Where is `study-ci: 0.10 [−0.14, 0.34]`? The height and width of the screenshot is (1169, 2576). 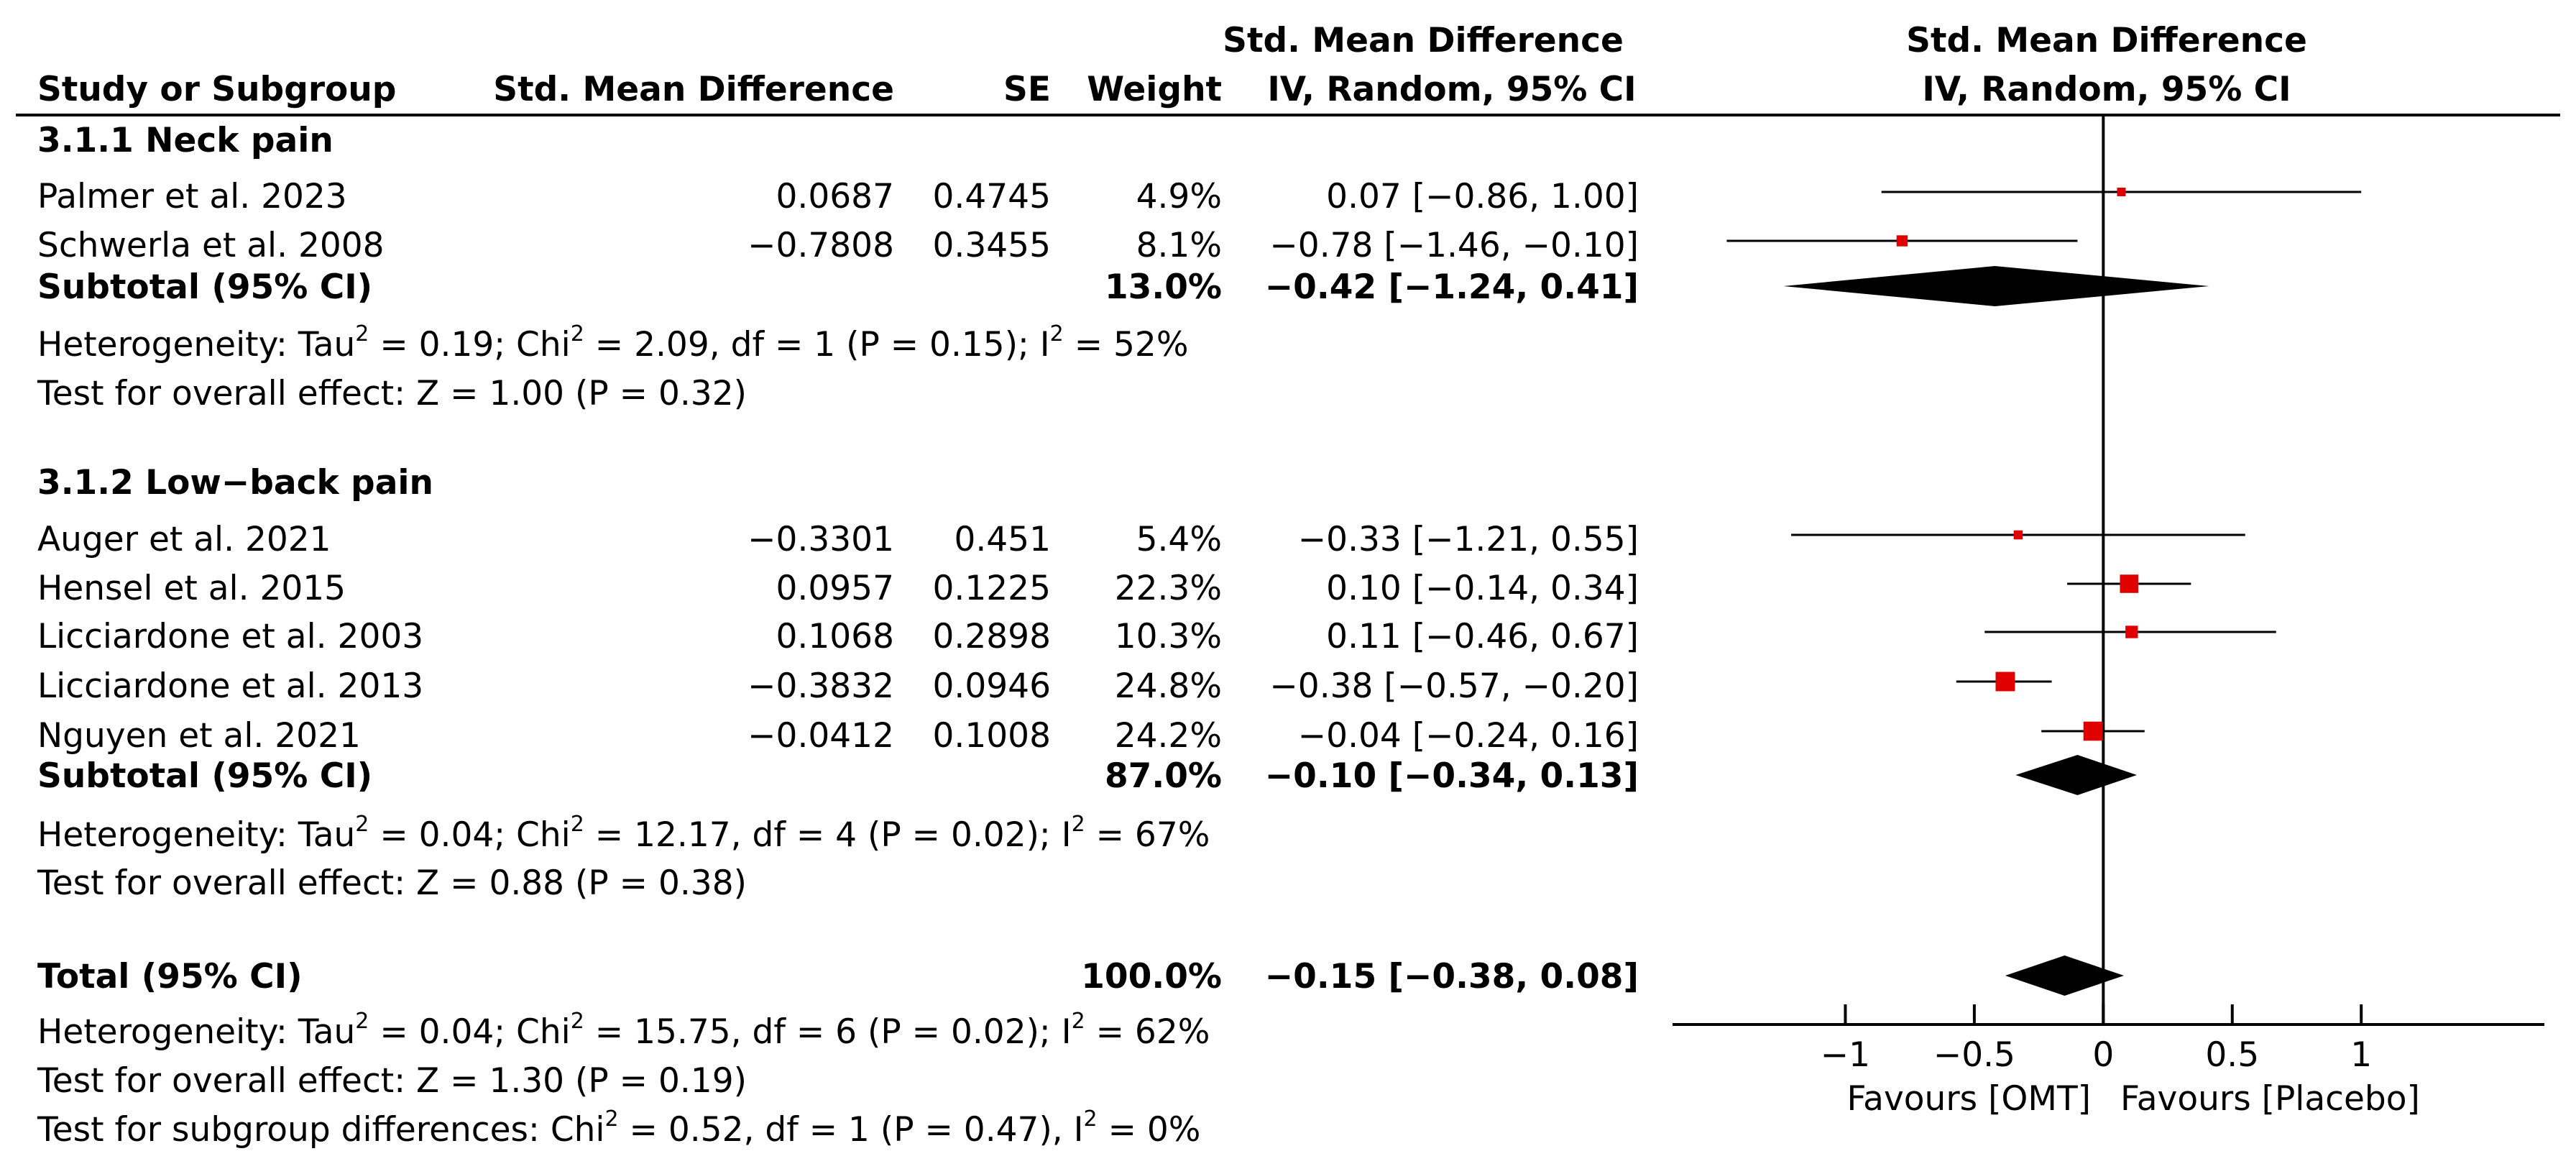
study-ci: 0.10 [−0.14, 0.34] is located at coordinates (1482, 588).